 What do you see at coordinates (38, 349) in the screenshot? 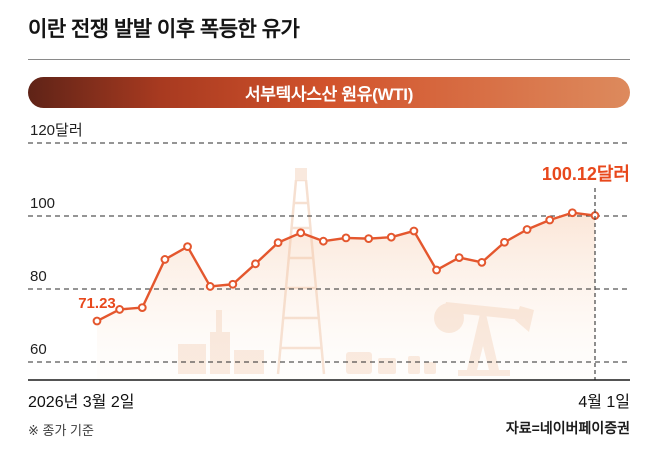
I see `ytick-label-60: 60` at bounding box center [38, 349].